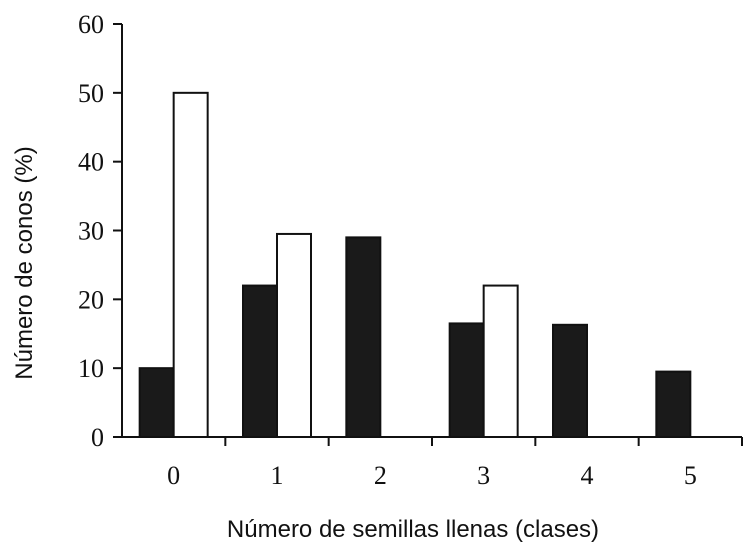  I want to click on x-tick-label: 5, so click(690, 475).